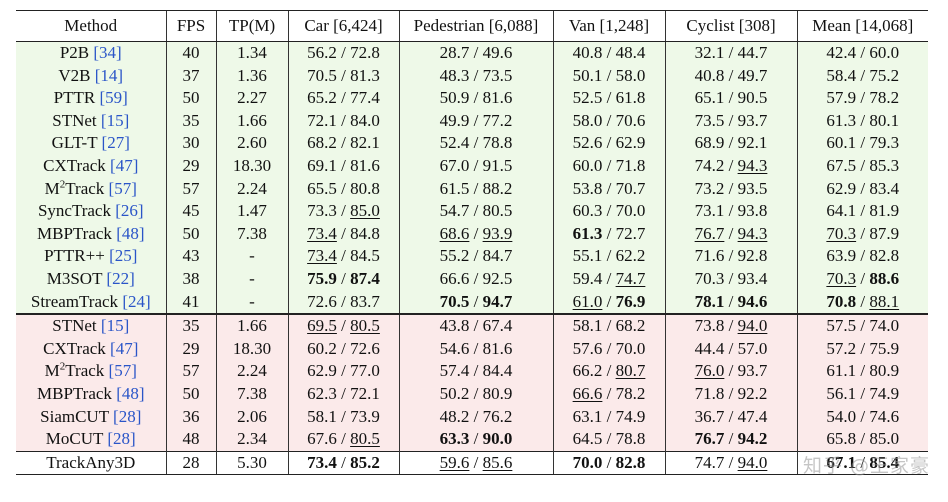 The image size is (948, 502). Describe the element at coordinates (109, 75) in the screenshot. I see `citation-ref: [14]` at that location.